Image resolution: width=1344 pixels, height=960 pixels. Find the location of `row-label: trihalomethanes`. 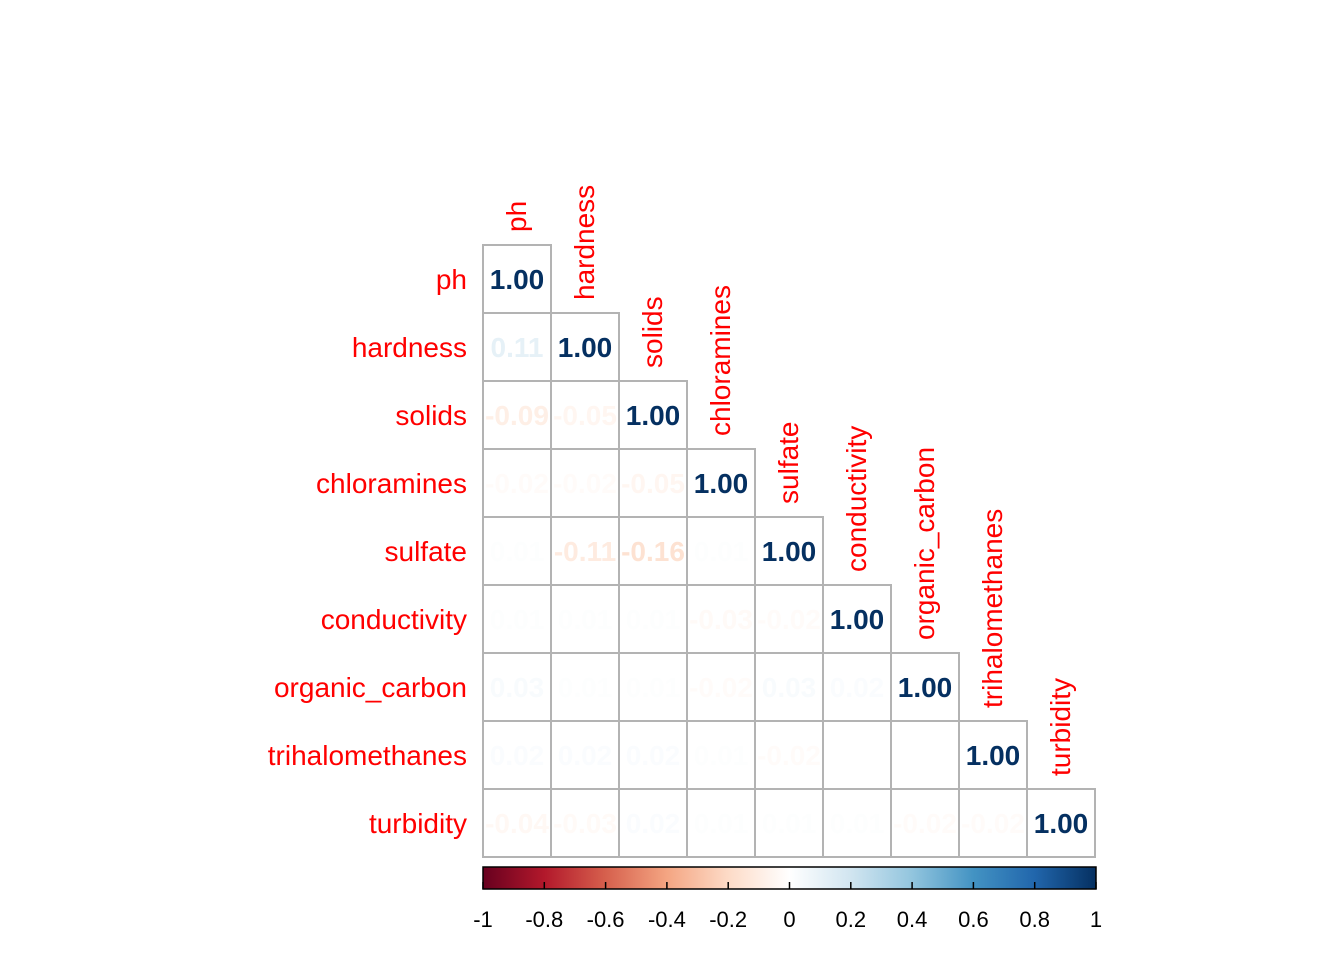

row-label: trihalomethanes is located at coordinates (367, 755).